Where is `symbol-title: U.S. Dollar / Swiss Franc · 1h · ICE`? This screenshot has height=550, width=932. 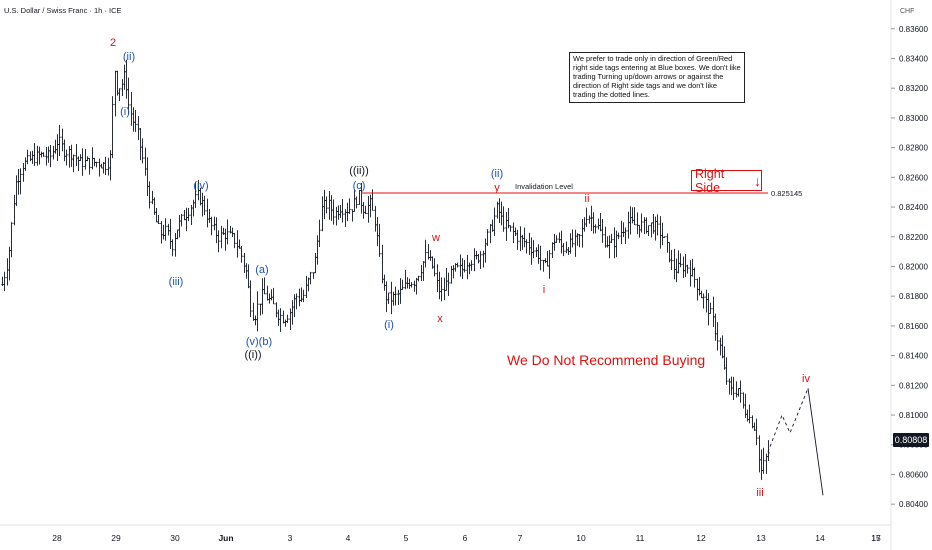 symbol-title: U.S. Dollar / Swiss Franc · 1h · ICE is located at coordinates (63, 10).